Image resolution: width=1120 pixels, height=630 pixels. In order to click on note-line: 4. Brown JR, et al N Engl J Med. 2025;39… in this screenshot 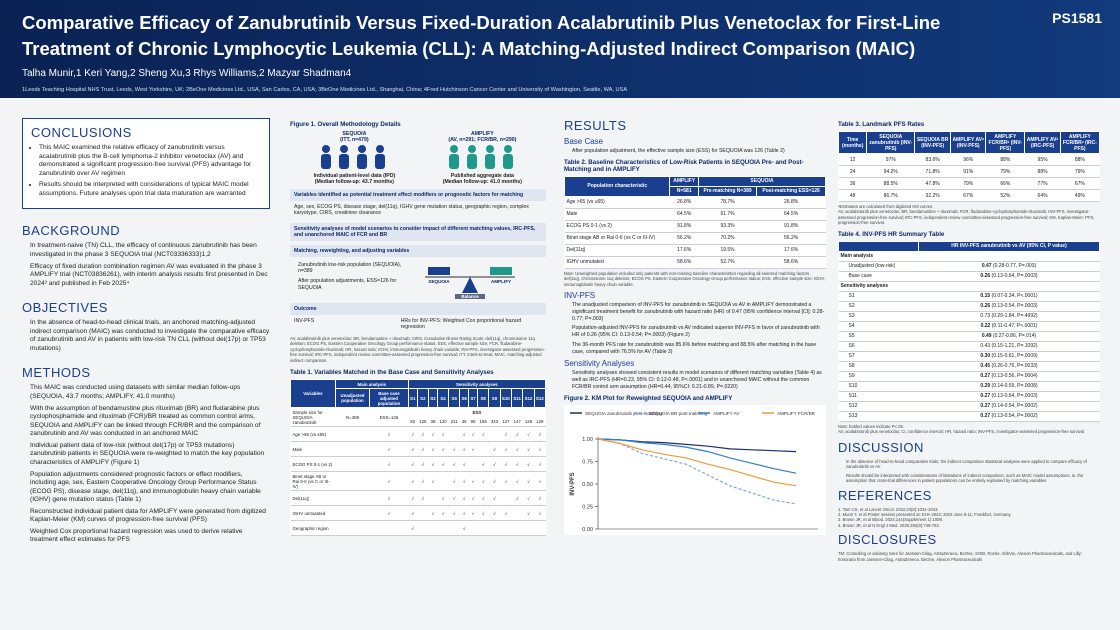, I will do `click(889, 525)`.